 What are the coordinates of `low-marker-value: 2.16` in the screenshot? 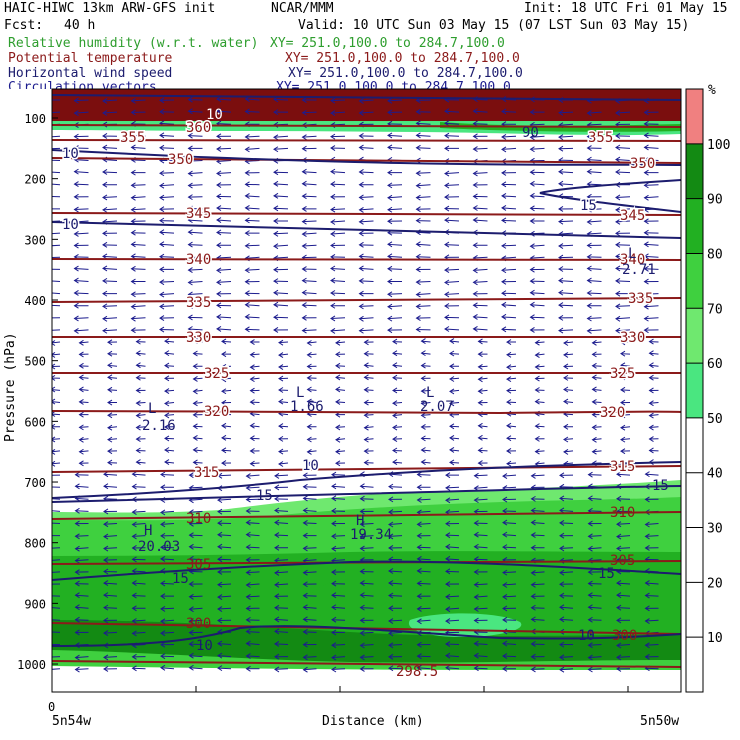 It's located at (159, 426).